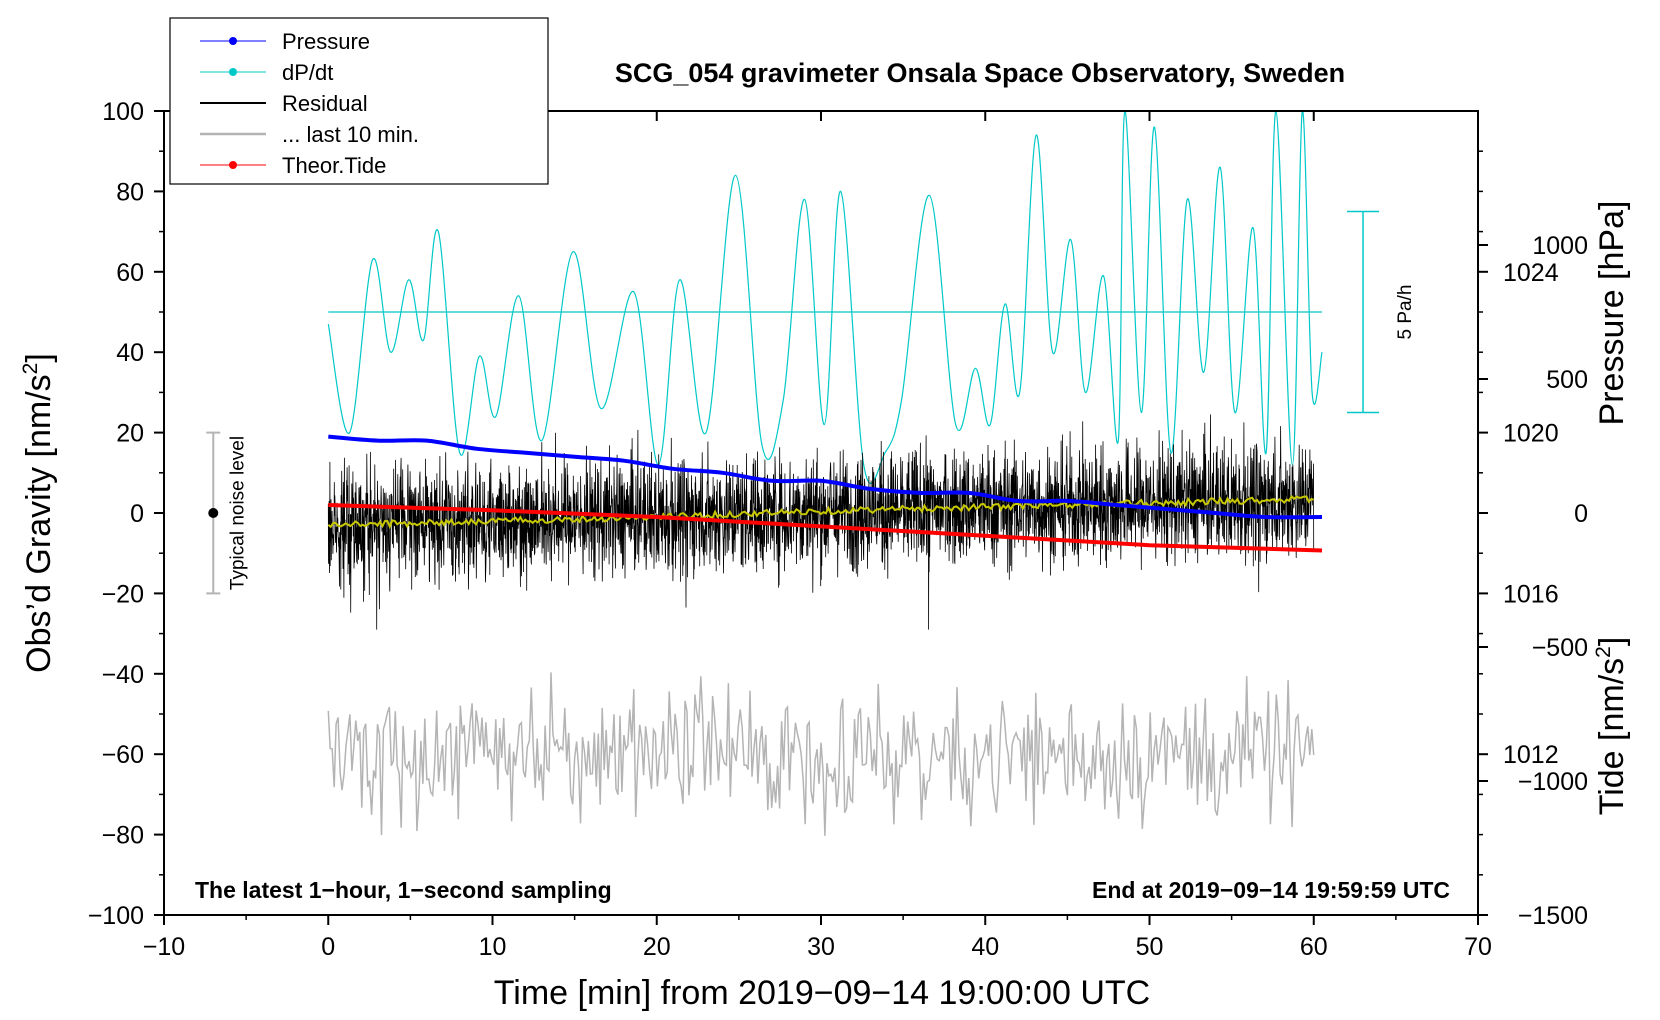  Describe the element at coordinates (1560, 648) in the screenshot. I see `tide-tick-label: −500` at that location.